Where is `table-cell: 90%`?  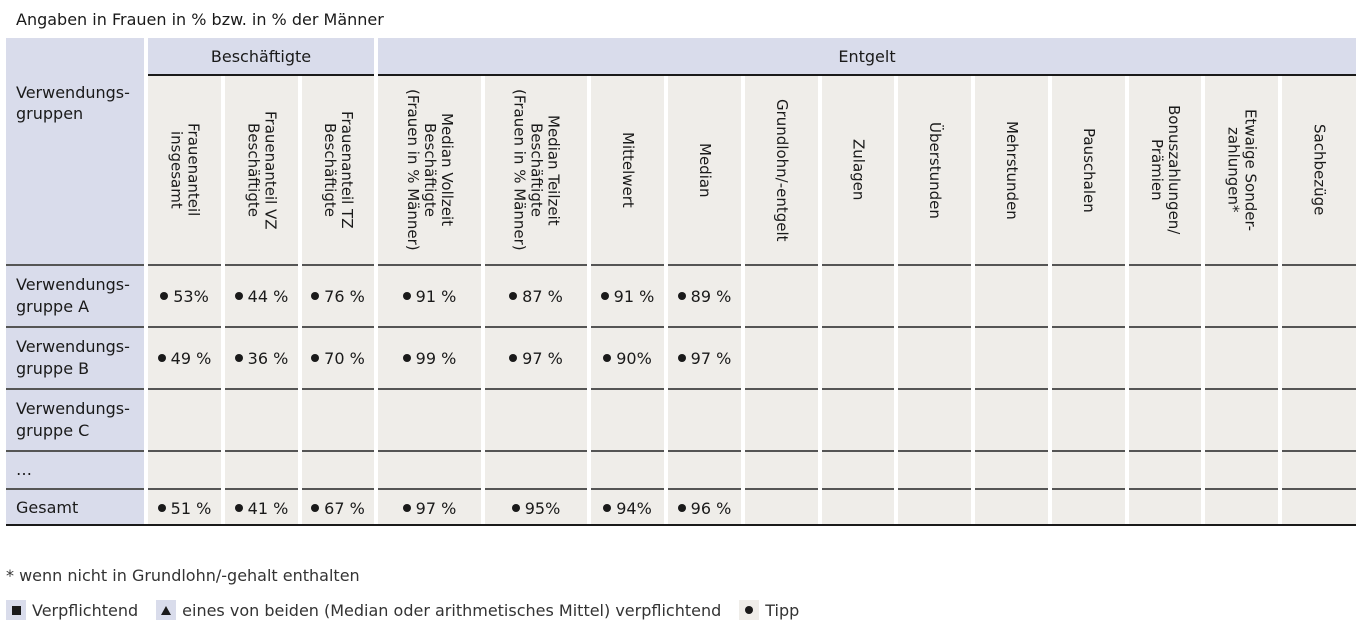 table-cell: 90% is located at coordinates (627, 357).